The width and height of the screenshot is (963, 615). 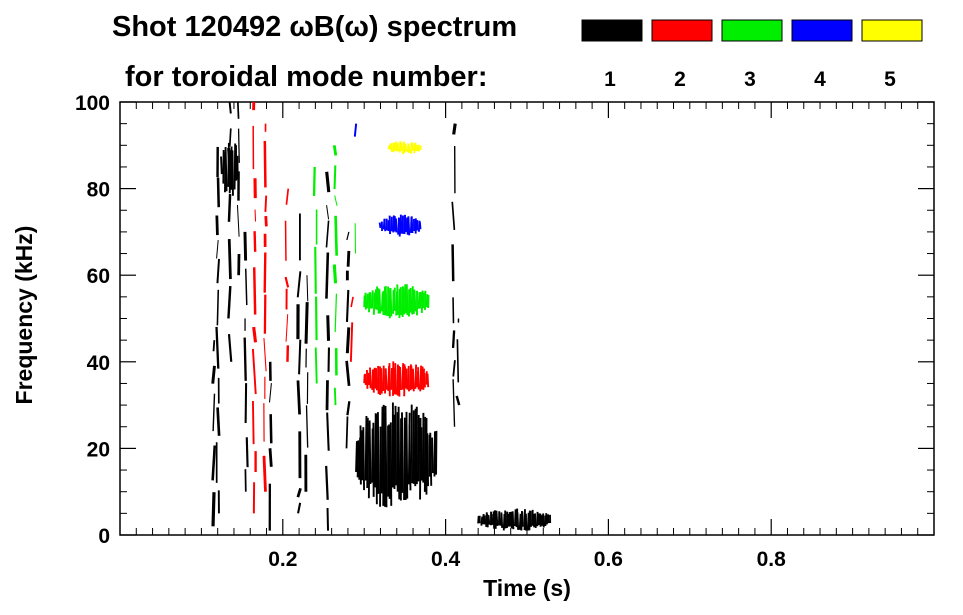 What do you see at coordinates (750, 79) in the screenshot?
I see `legend-label-3: 3` at bounding box center [750, 79].